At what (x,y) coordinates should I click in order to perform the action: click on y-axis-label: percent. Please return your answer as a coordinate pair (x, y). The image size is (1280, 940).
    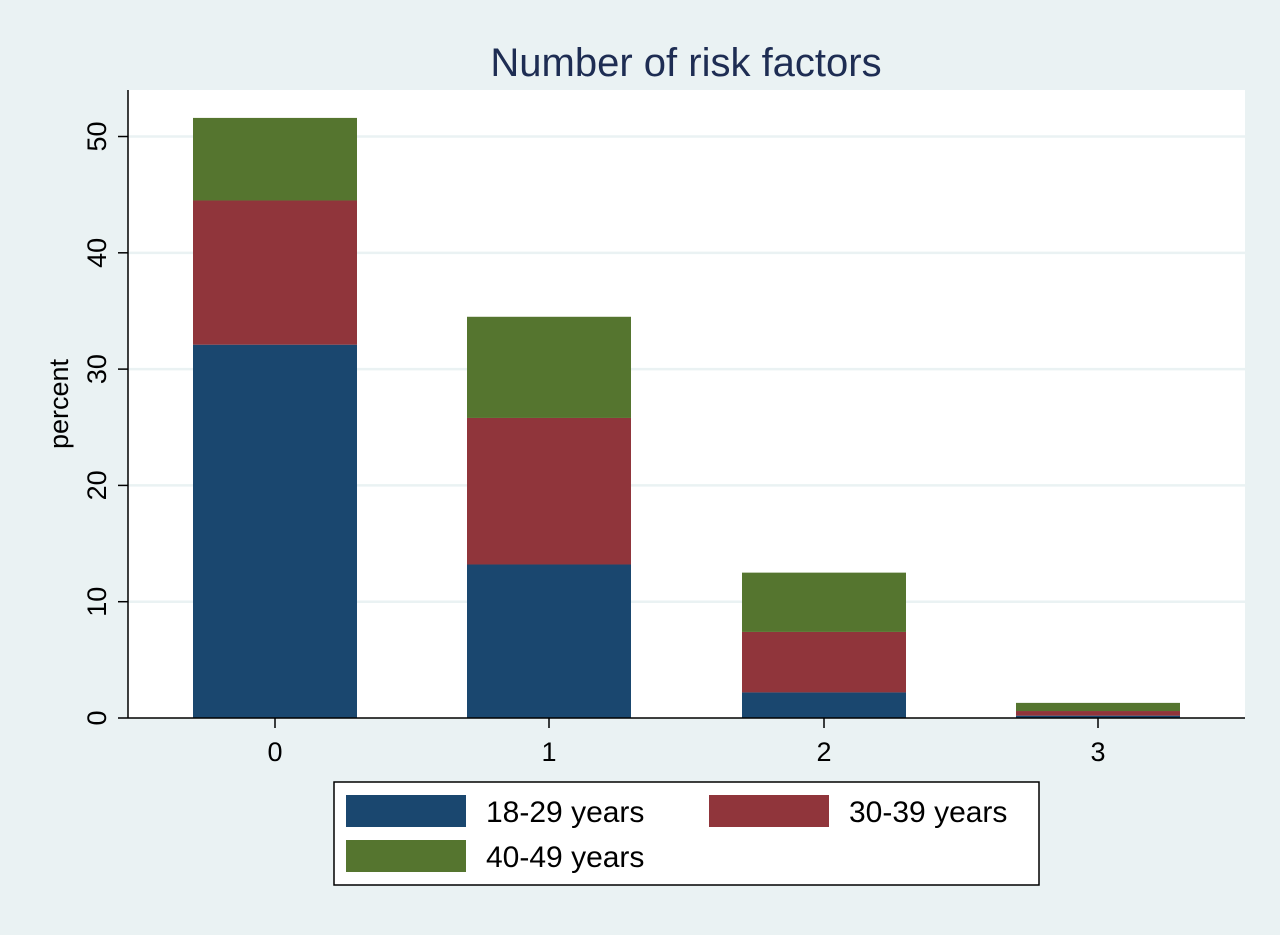
    Looking at the image, I should click on (59, 403).